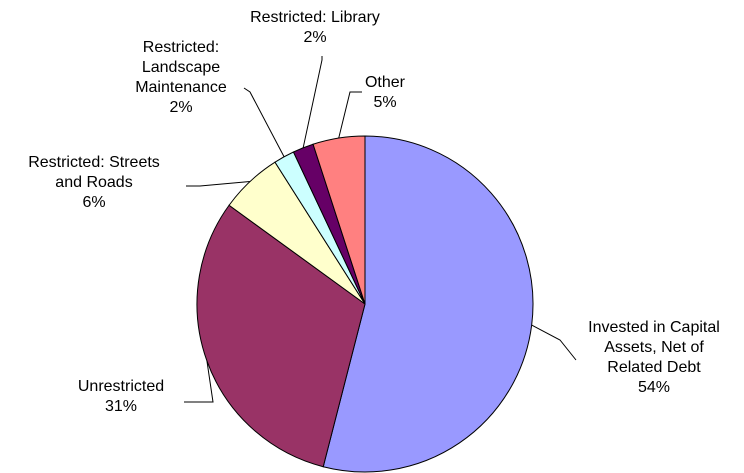 This screenshot has width=744, height=473. I want to click on slice-value-label: 31%, so click(121, 406).